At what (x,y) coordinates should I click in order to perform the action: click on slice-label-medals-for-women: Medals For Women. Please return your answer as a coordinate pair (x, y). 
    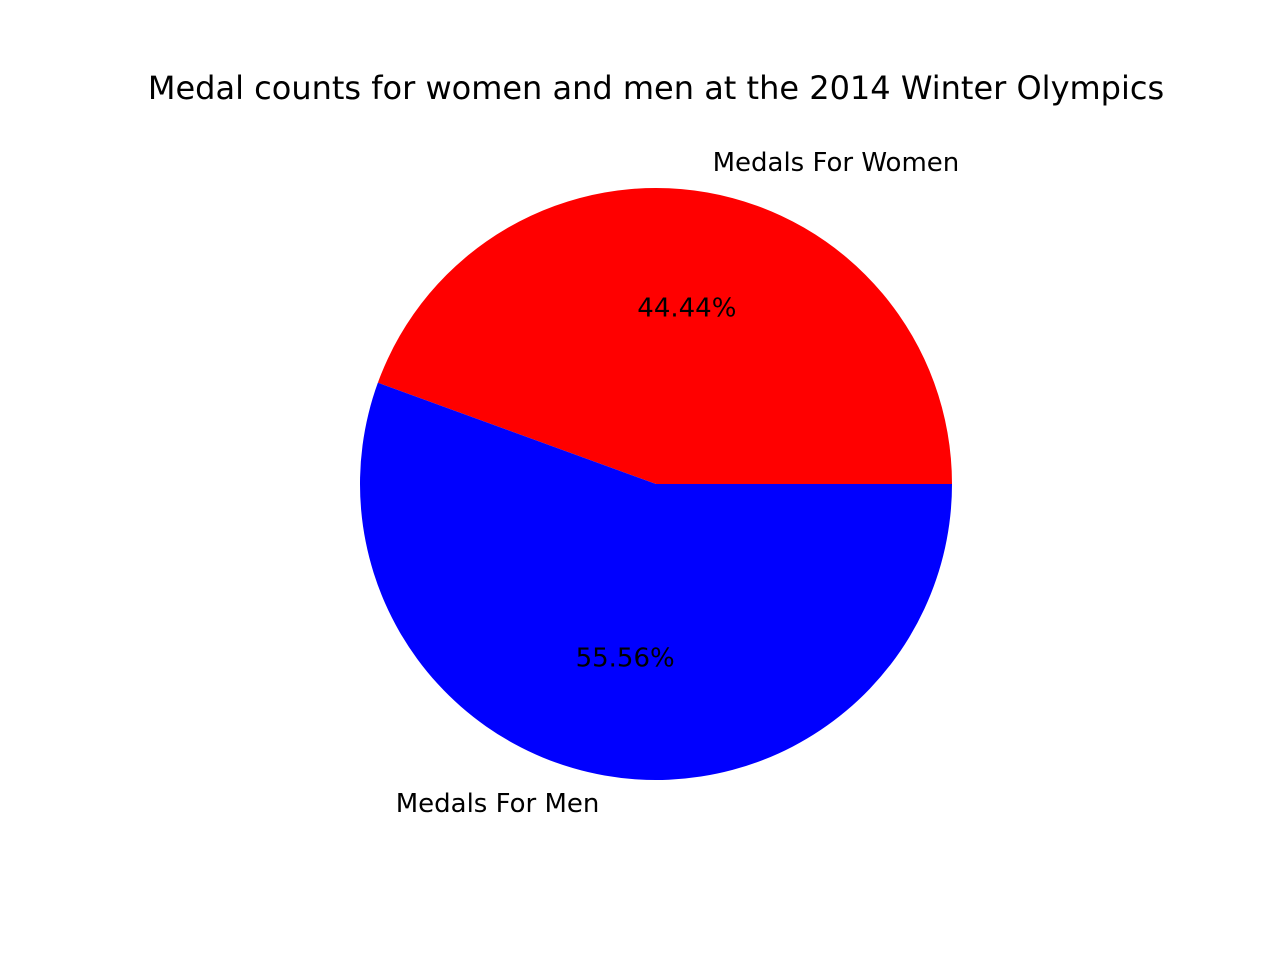
    Looking at the image, I should click on (836, 163).